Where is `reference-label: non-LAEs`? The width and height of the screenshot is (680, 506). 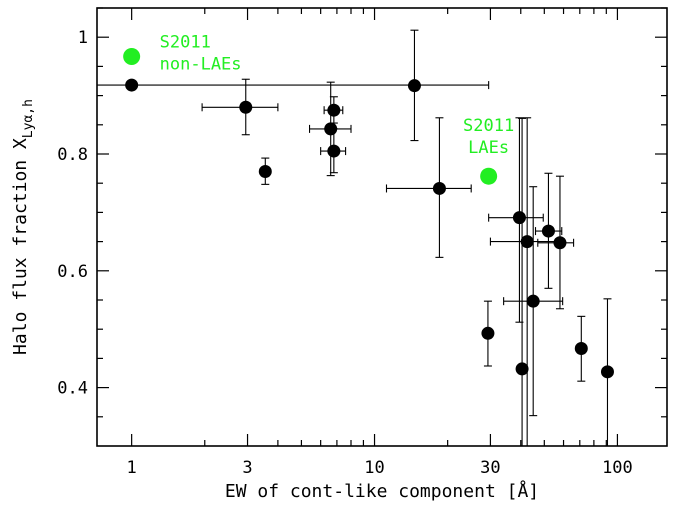 reference-label: non-LAEs is located at coordinates (201, 64).